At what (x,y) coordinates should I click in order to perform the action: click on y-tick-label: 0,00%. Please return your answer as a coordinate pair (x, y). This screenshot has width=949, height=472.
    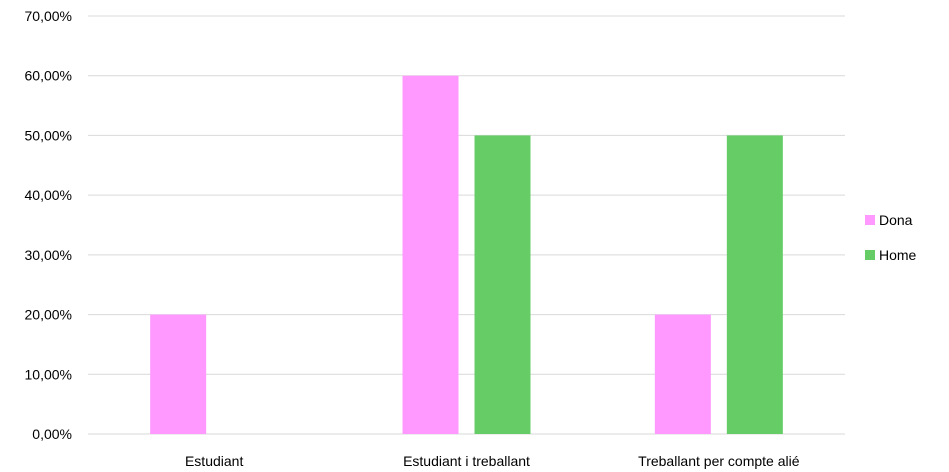
    Looking at the image, I should click on (52, 434).